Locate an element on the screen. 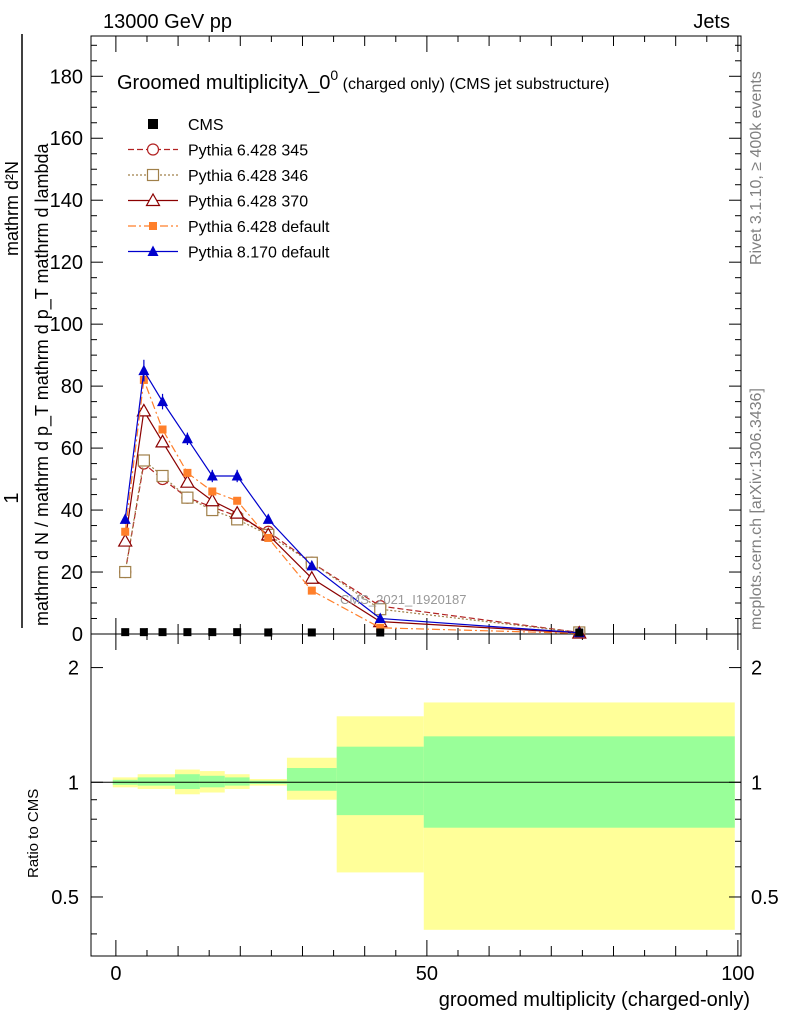  ratio-tick-label: 0.5 is located at coordinates (65, 898).